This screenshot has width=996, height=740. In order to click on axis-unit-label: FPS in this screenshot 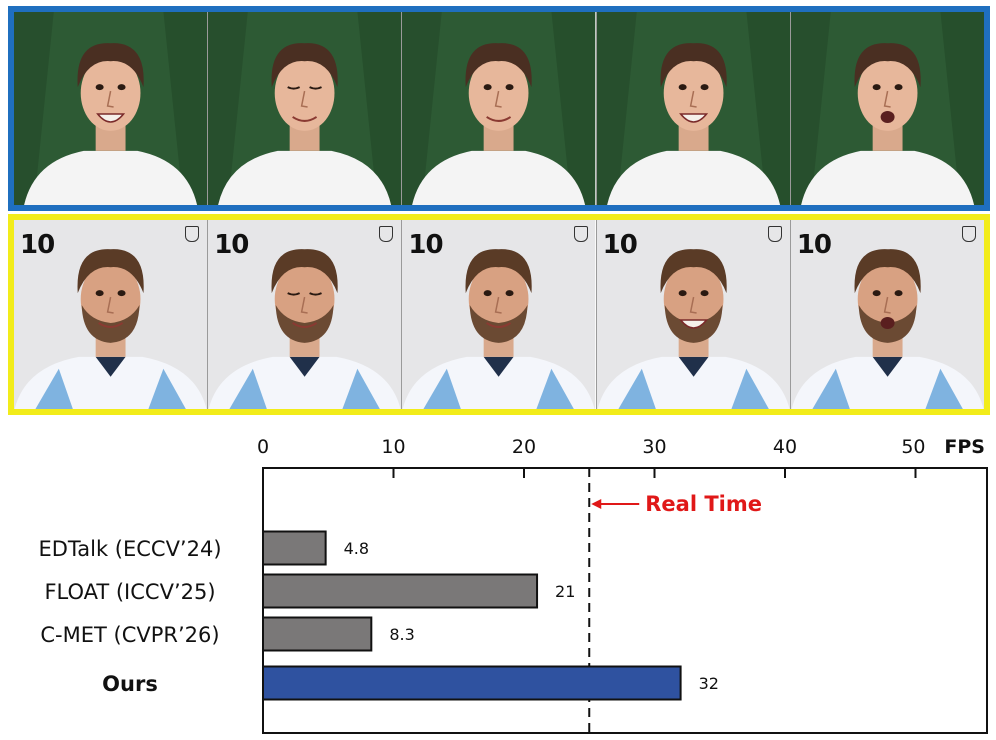, I will do `click(964, 447)`.